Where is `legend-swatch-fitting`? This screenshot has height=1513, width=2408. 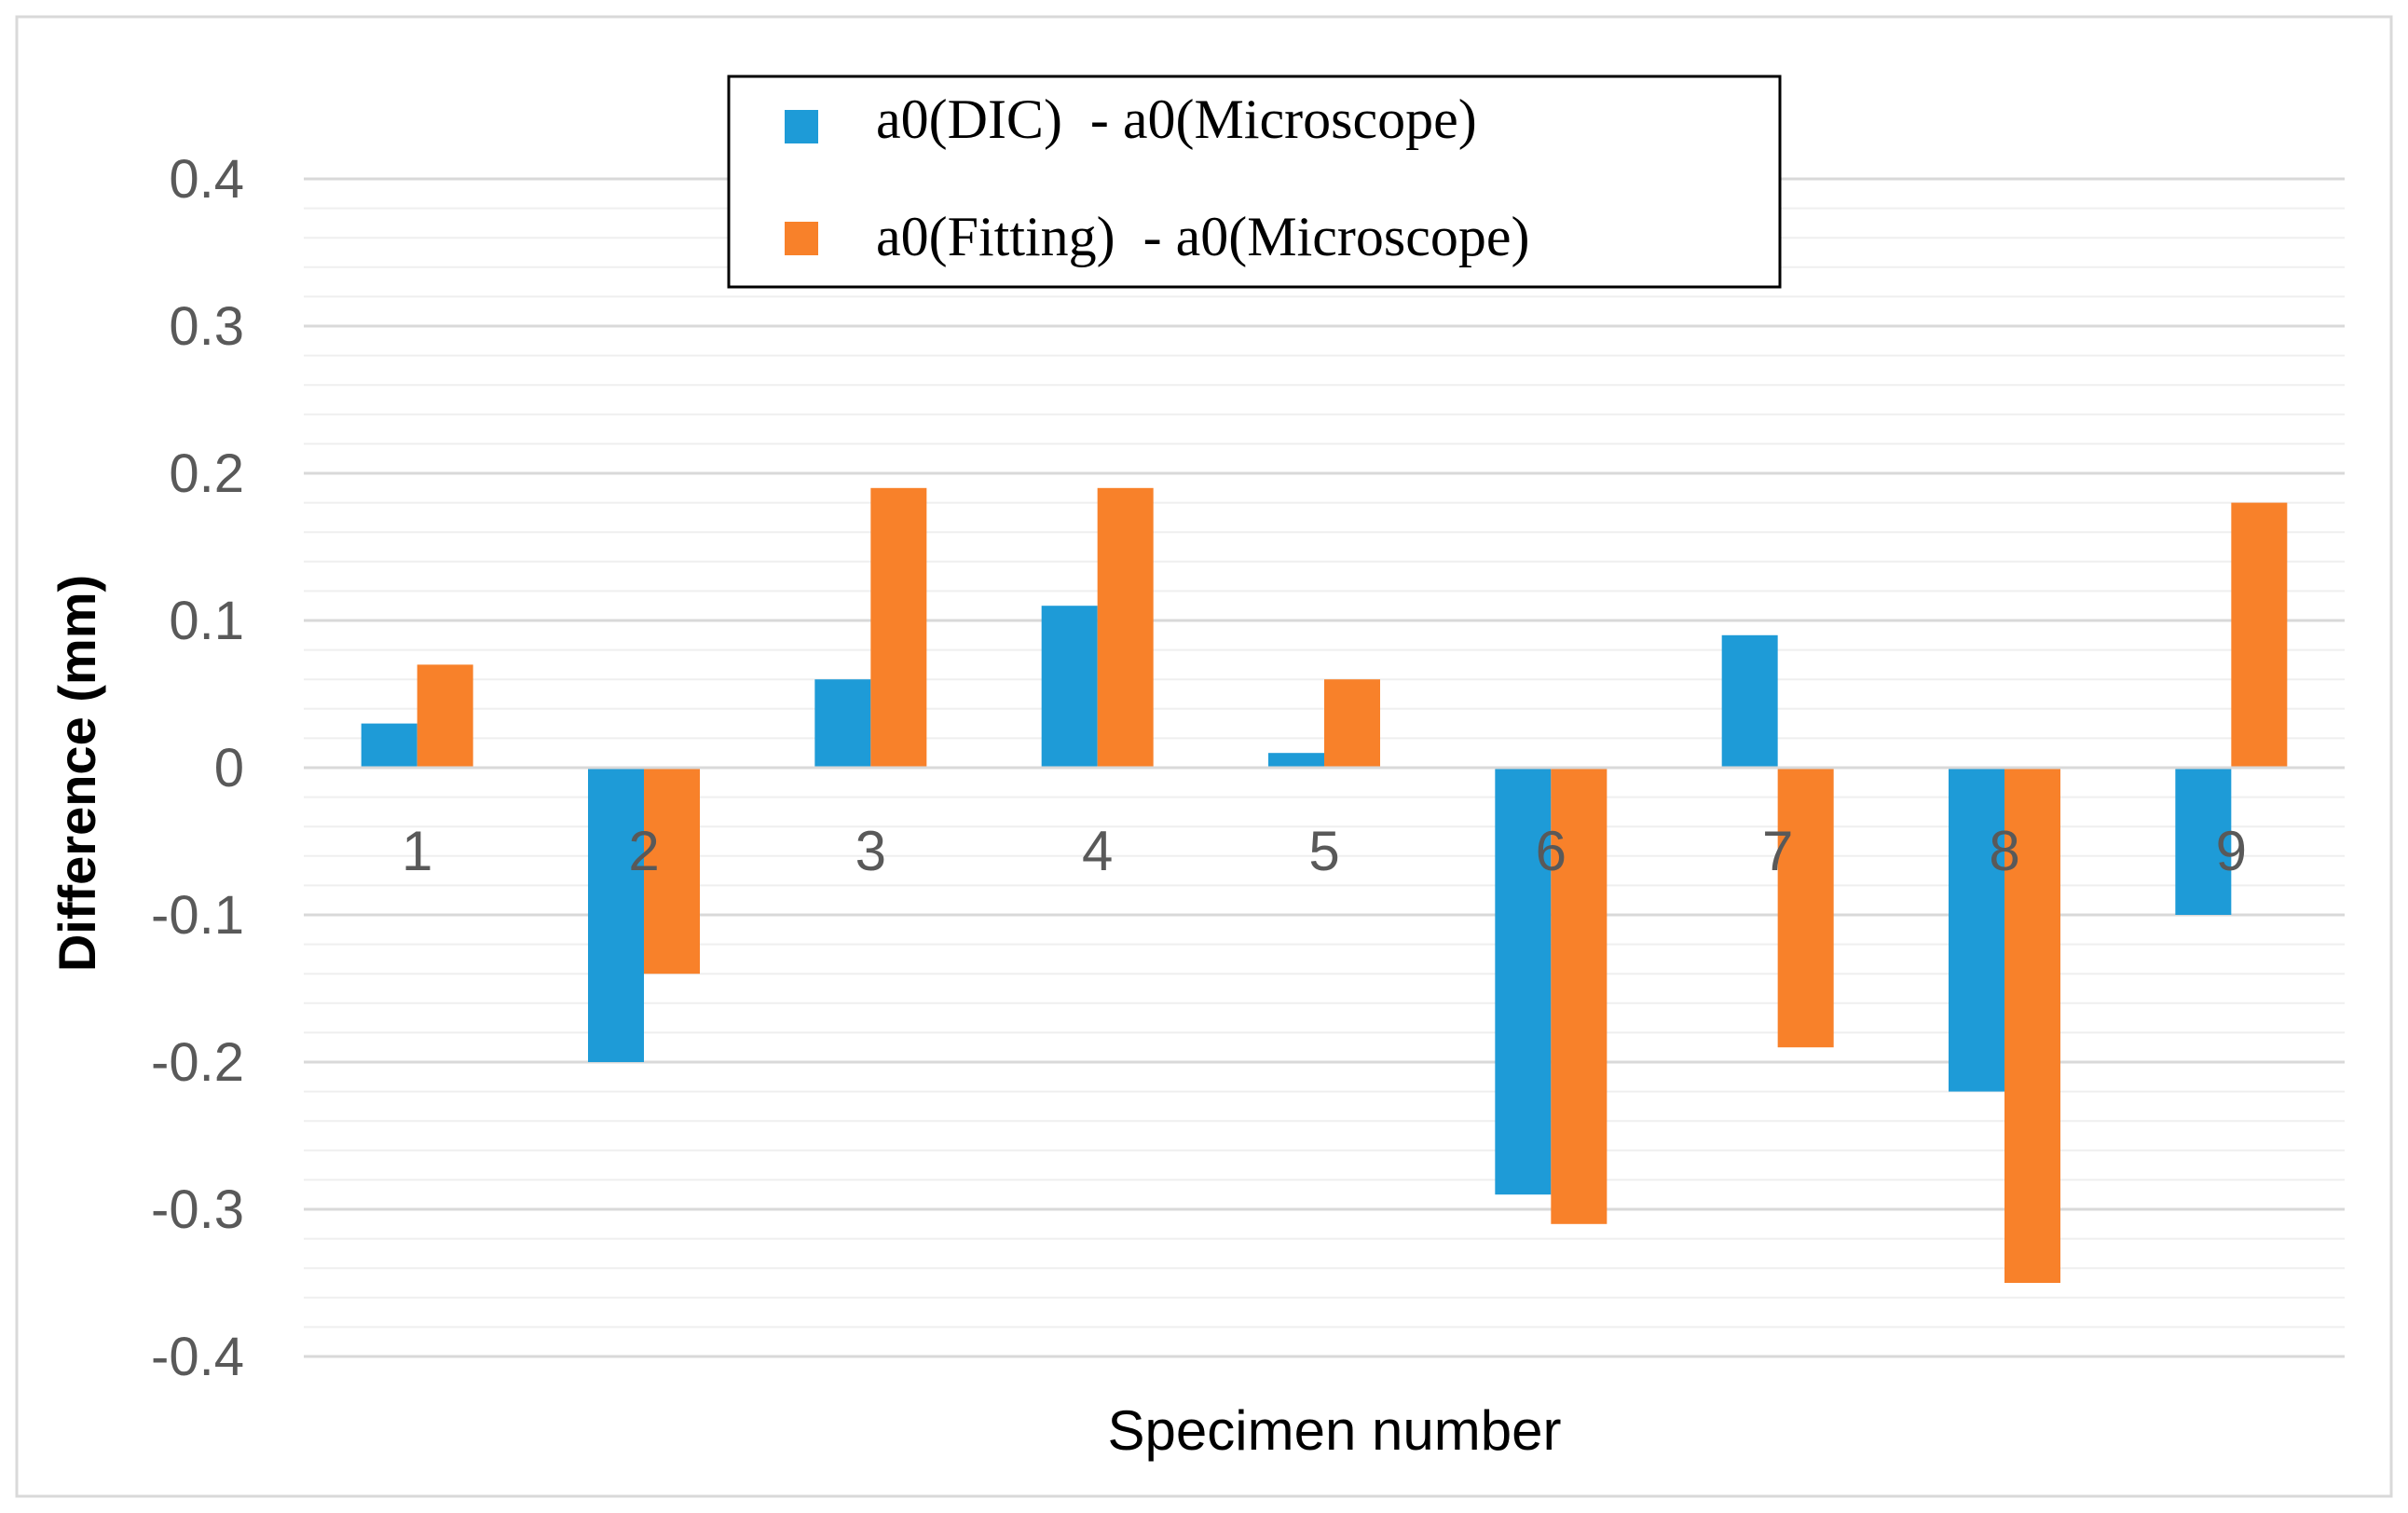 legend-swatch-fitting is located at coordinates (801, 238).